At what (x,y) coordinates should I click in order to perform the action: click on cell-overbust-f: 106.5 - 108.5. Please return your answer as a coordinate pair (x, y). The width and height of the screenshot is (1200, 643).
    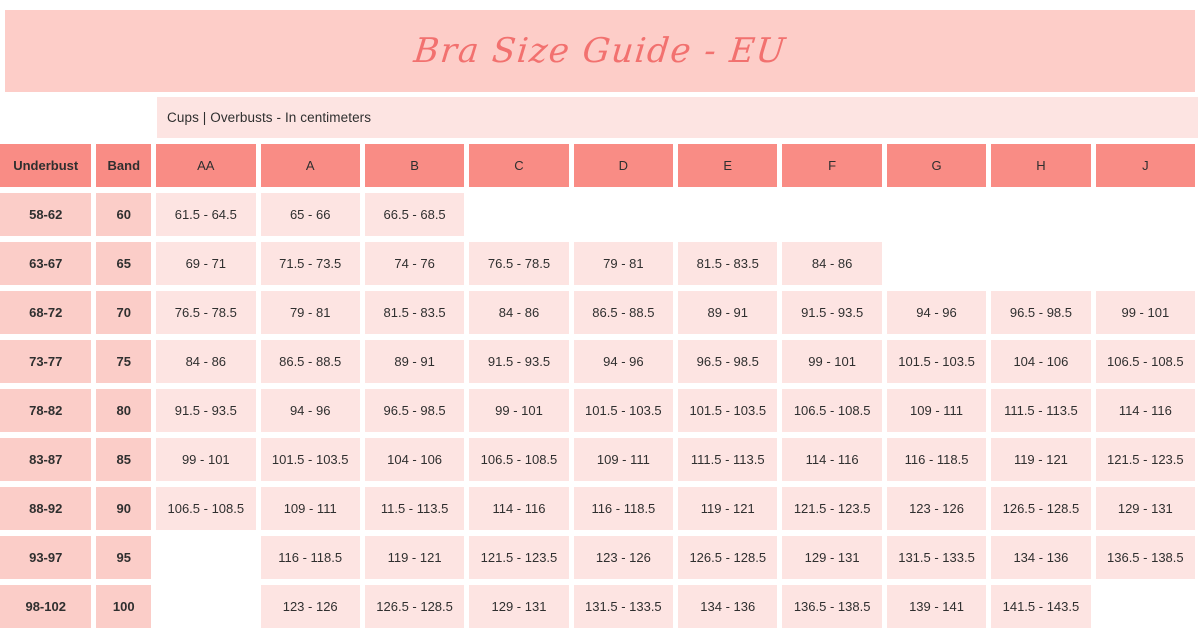
    Looking at the image, I should click on (832, 410).